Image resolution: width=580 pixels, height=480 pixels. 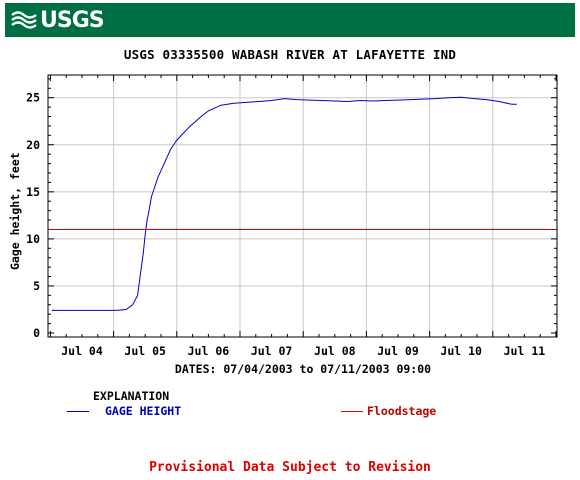 What do you see at coordinates (145, 351) in the screenshot?
I see `x-tick-label: Jul 05` at bounding box center [145, 351].